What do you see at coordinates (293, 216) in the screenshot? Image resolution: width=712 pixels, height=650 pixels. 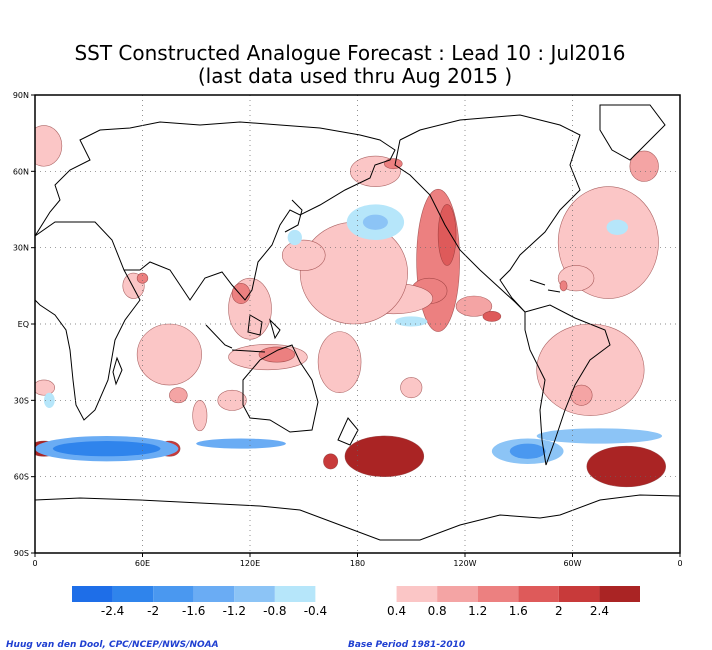 I see `coastline-japan` at bounding box center [293, 216].